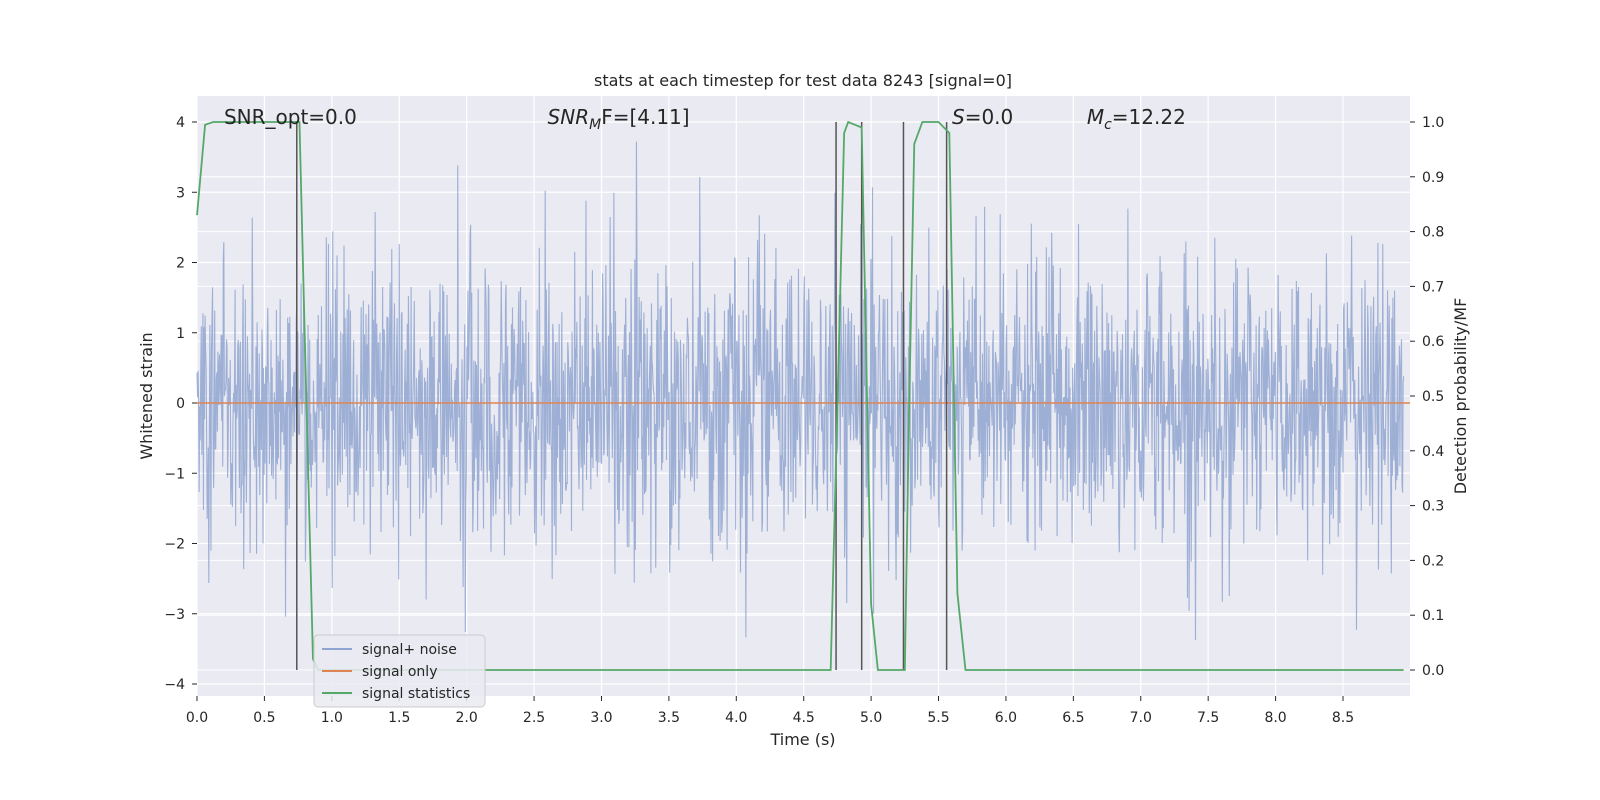 The image size is (1600, 800). What do you see at coordinates (1433, 233) in the screenshot?
I see `y2-tick-label: 0.8` at bounding box center [1433, 233].